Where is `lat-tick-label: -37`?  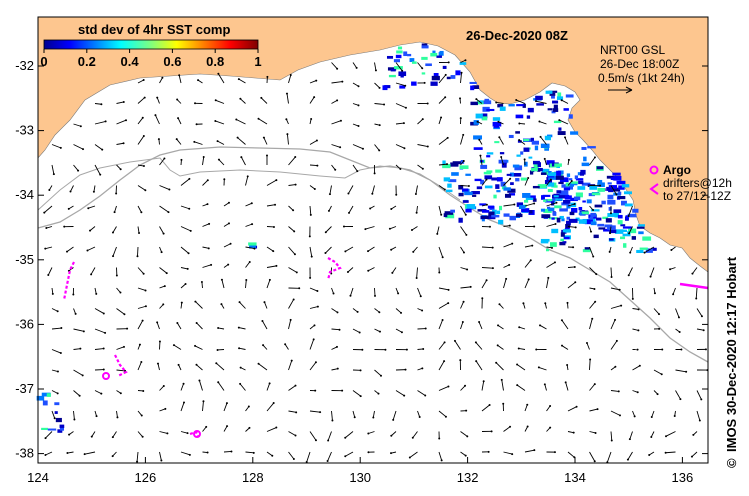 lat-tick-label: -37 is located at coordinates (24, 388).